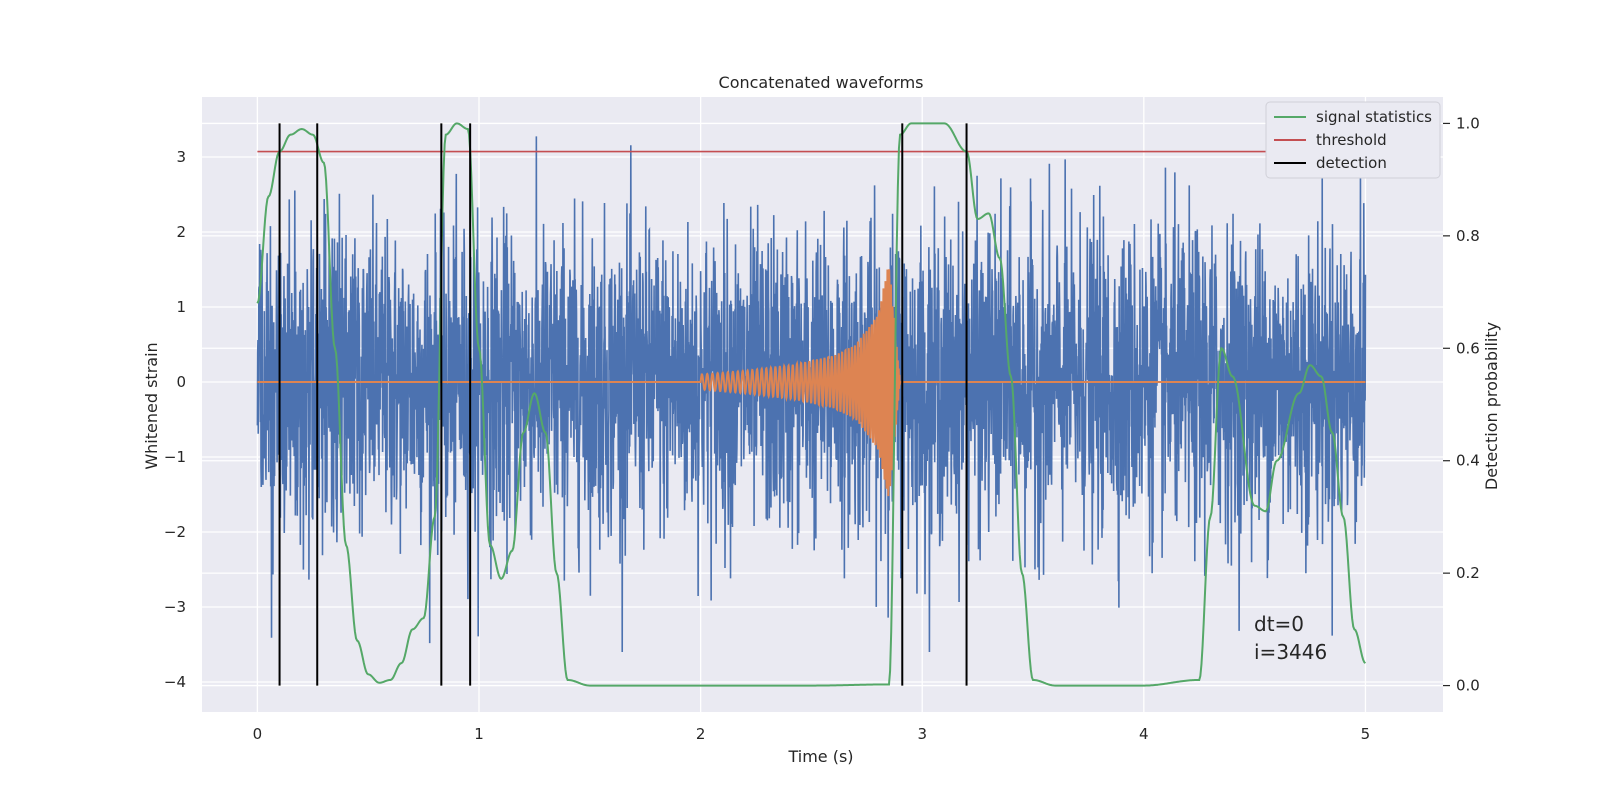 The height and width of the screenshot is (800, 1600). What do you see at coordinates (181, 232) in the screenshot?
I see `y-tick-label: 2` at bounding box center [181, 232].